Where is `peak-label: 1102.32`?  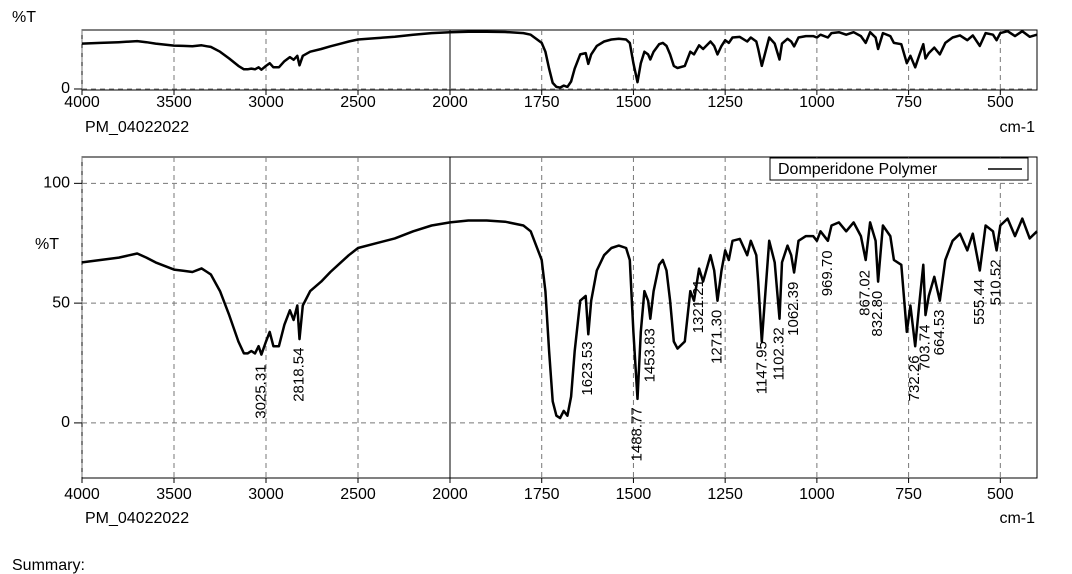 peak-label: 1102.32 is located at coordinates (778, 353).